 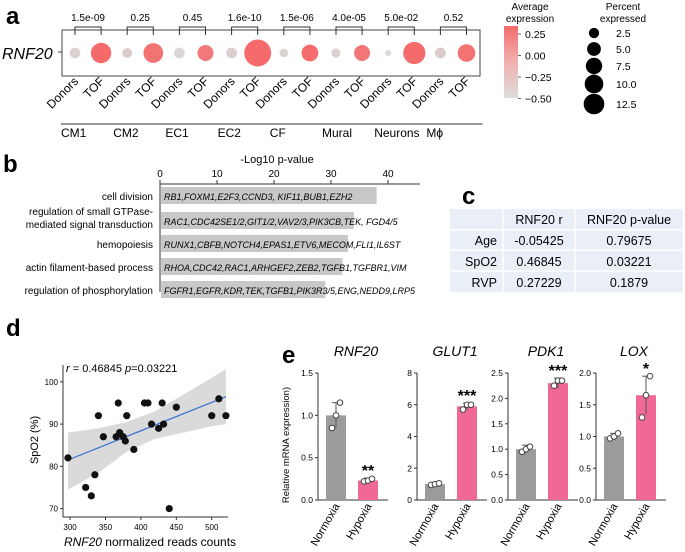 I want to click on b-tick-label-2: 20, so click(x=274, y=174).